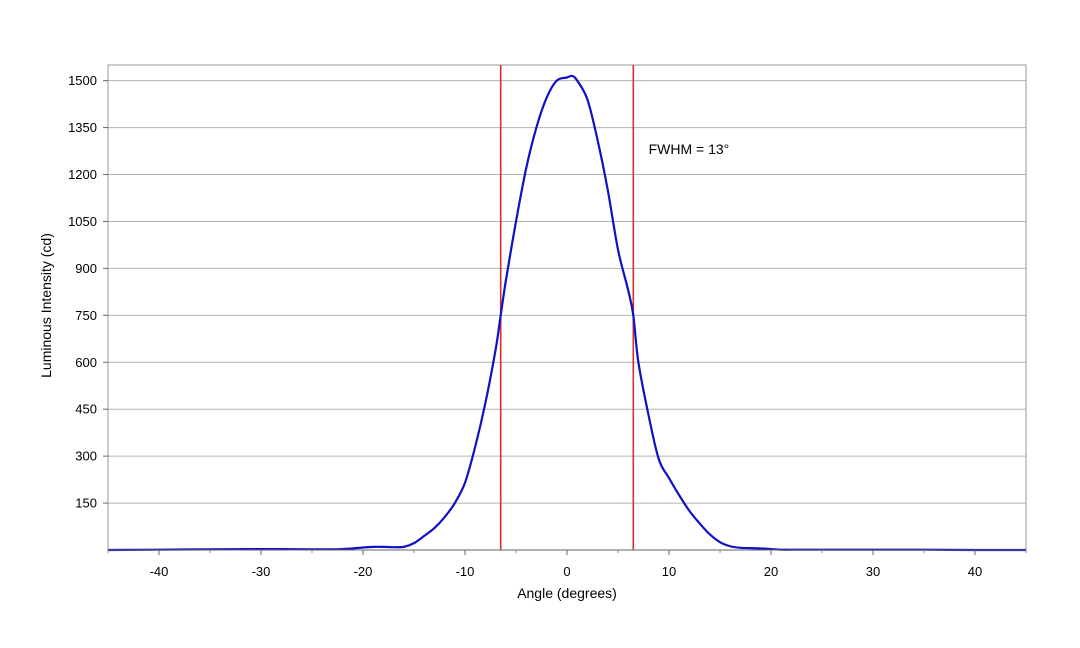 Image resolution: width=1080 pixels, height=648 pixels. I want to click on y-tick-label: 1350, so click(82, 127).